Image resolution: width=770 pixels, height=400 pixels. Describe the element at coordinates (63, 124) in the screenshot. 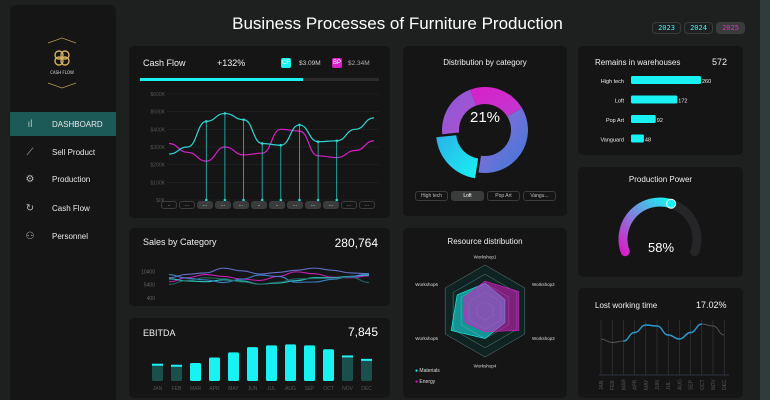

I see `sidebar-item-dashboard: ıl DASHBOARD` at that location.